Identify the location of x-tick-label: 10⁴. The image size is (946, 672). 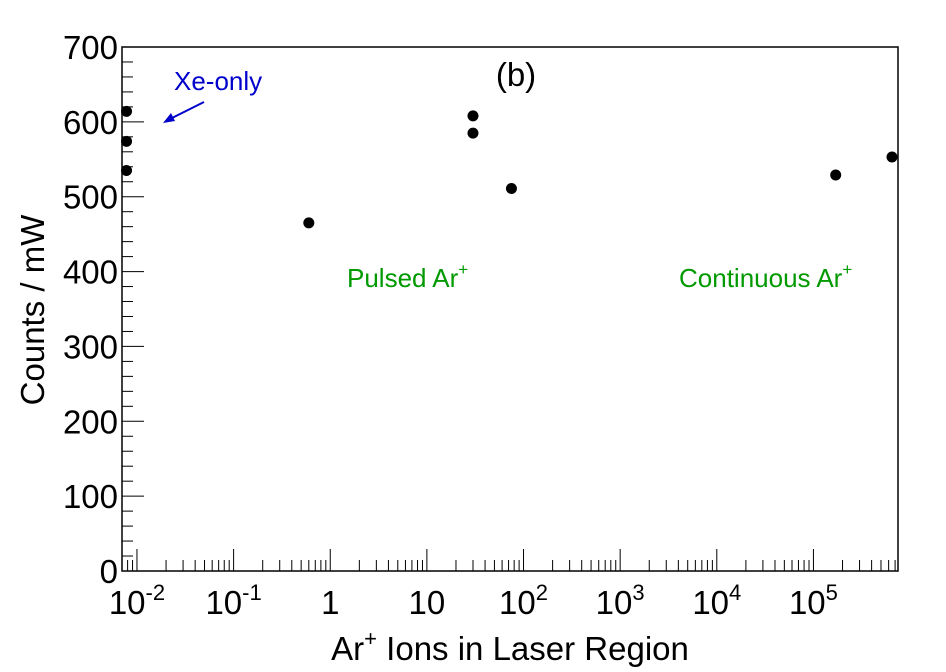
(716, 600).